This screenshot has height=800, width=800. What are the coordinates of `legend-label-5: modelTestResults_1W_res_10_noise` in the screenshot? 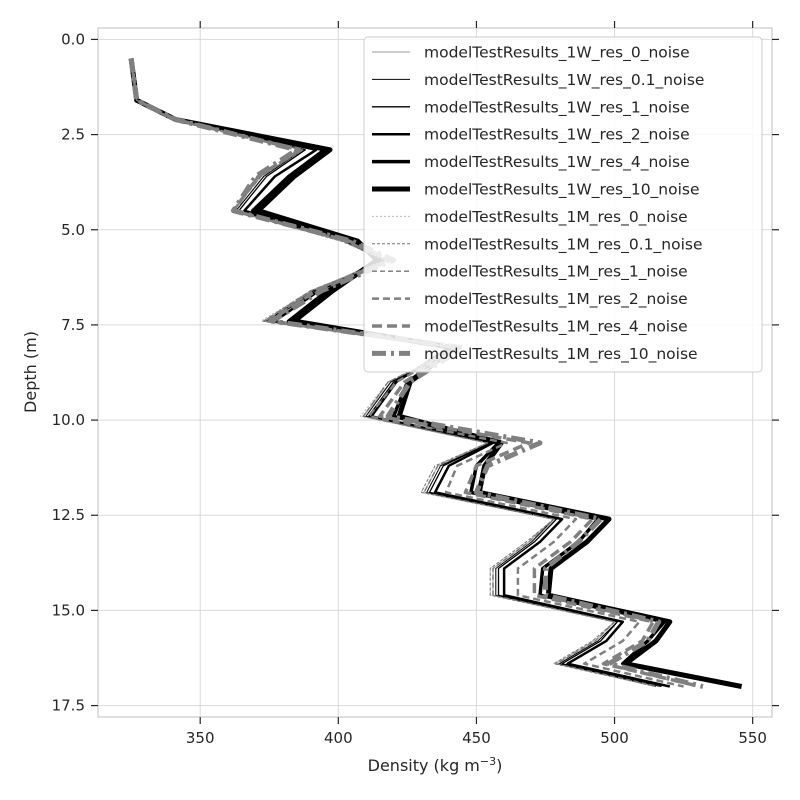 It's located at (562, 190).